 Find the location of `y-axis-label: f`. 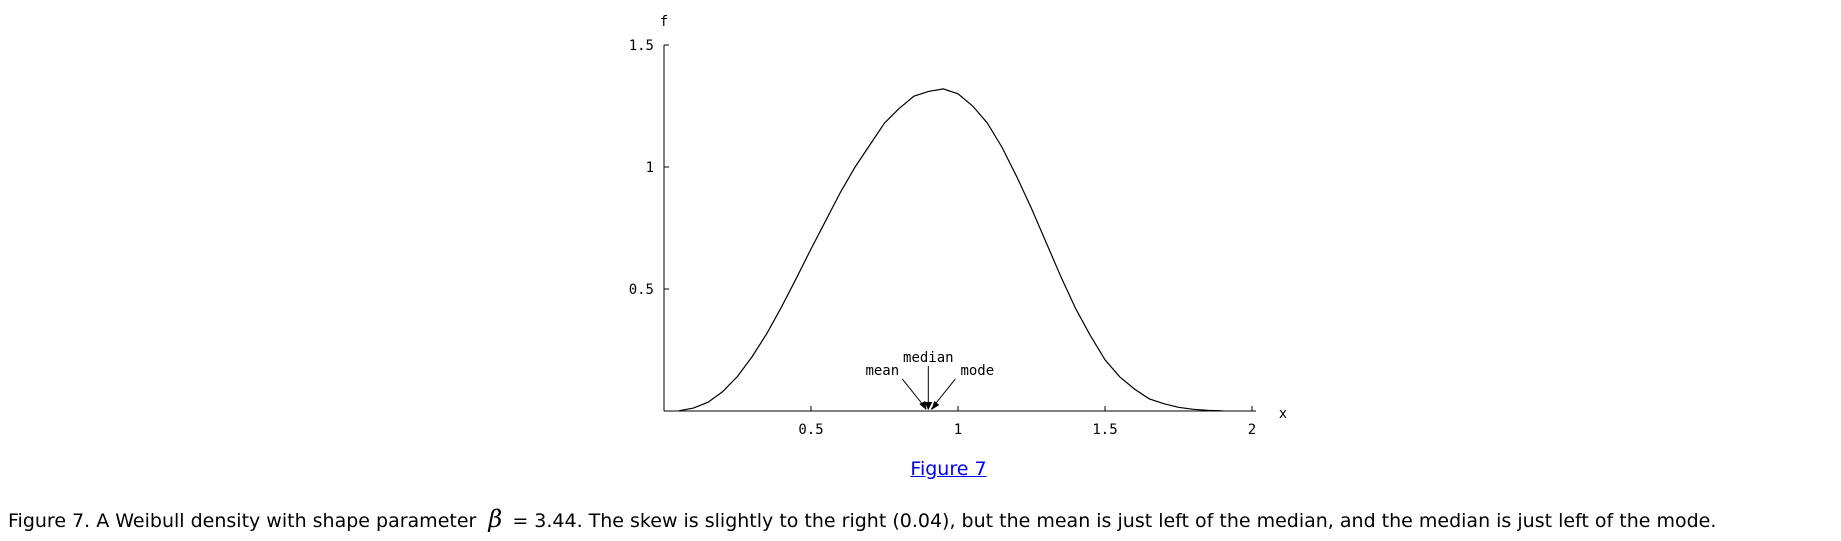

y-axis-label: f is located at coordinates (664, 22).